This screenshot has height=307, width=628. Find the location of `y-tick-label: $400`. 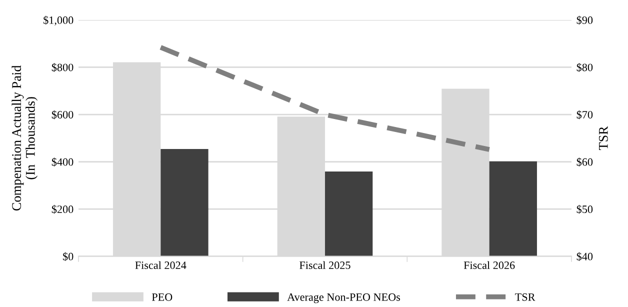

y-tick-label: $400 is located at coordinates (63, 162).